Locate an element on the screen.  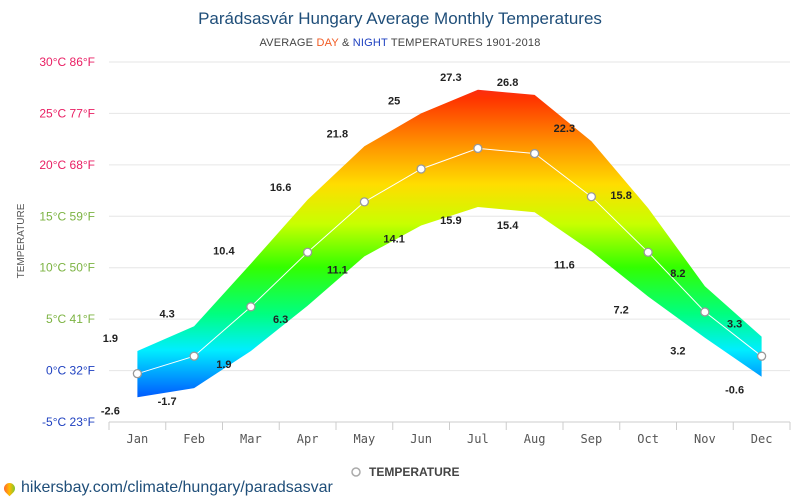
night-value-label: 11.1 is located at coordinates (337, 270).